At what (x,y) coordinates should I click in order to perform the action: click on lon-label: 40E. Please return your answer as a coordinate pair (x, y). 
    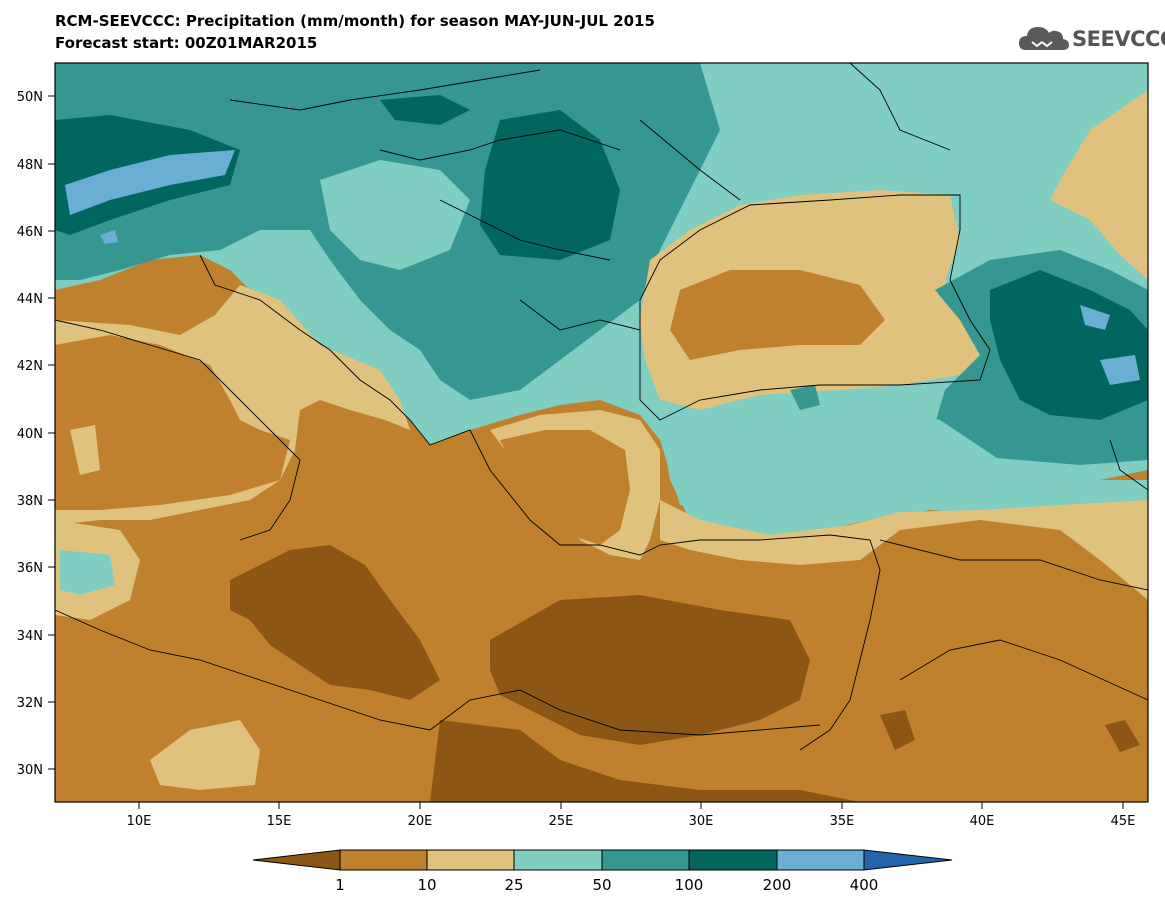
    Looking at the image, I should click on (982, 821).